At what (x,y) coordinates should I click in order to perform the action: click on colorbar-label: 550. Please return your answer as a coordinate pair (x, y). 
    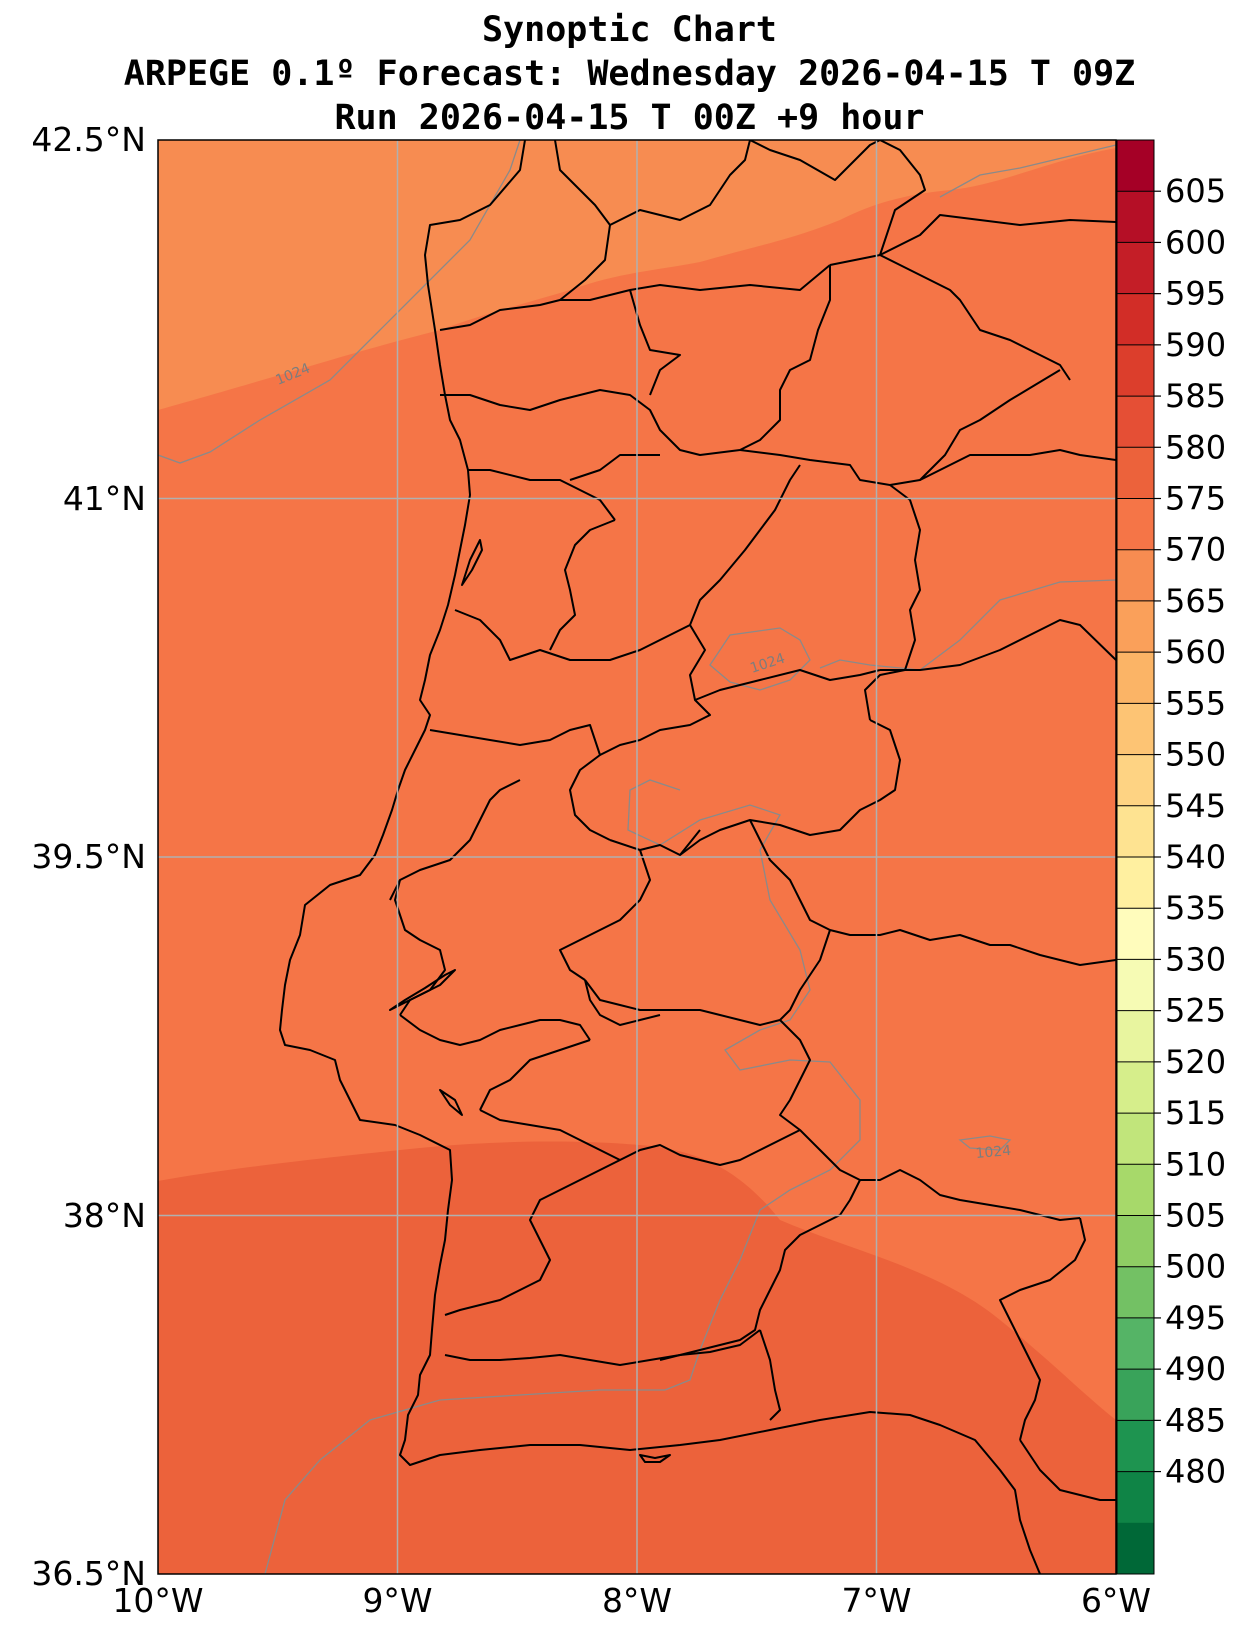
    Looking at the image, I should click on (1195, 755).